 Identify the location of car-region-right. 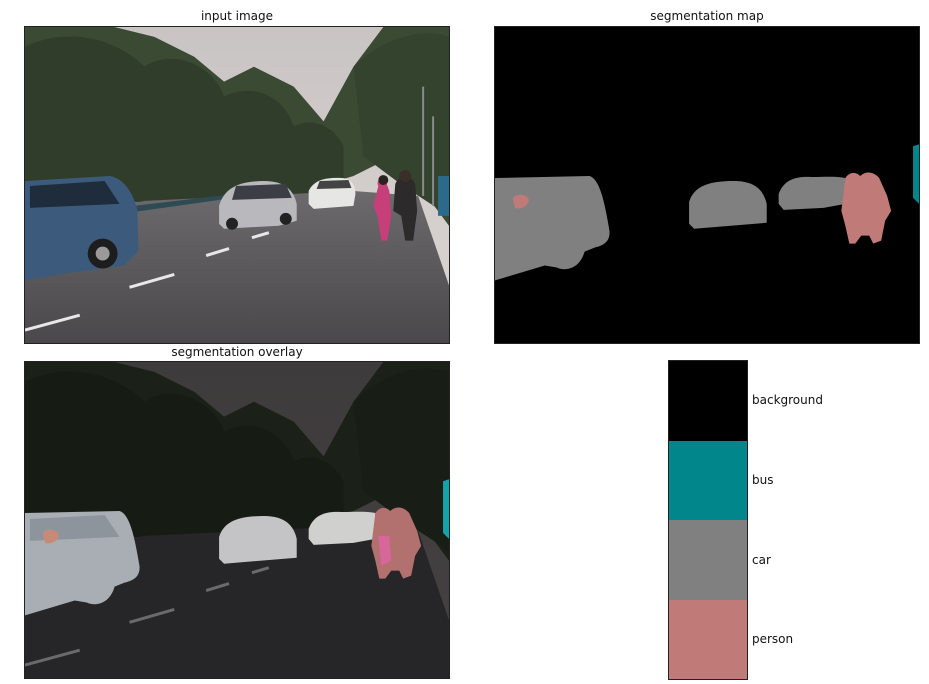
(812, 193).